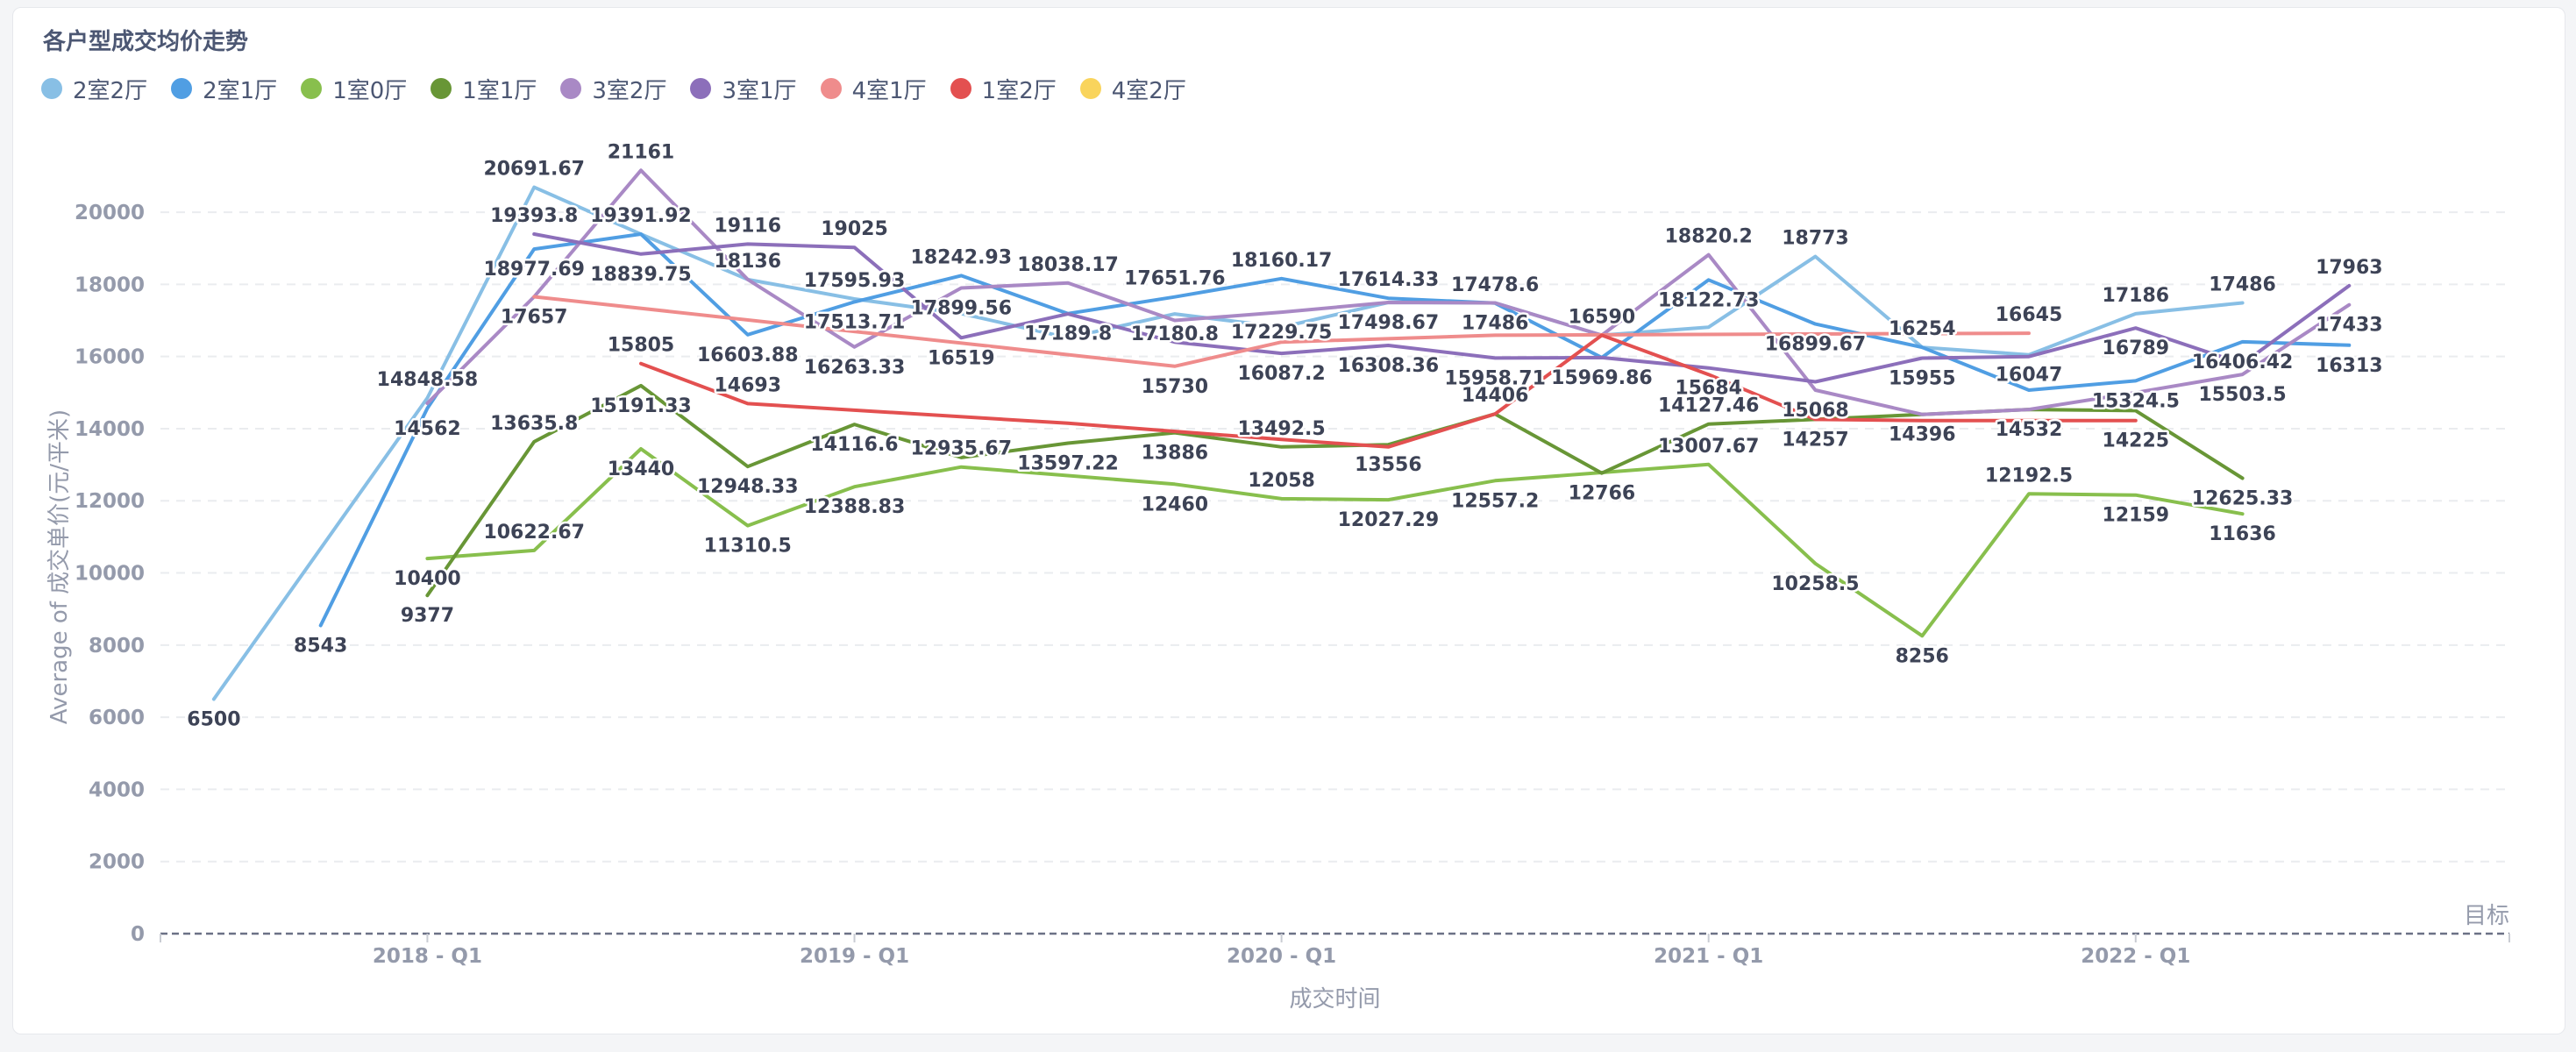  What do you see at coordinates (2136, 441) in the screenshot?
I see `data-label: 14225` at bounding box center [2136, 441].